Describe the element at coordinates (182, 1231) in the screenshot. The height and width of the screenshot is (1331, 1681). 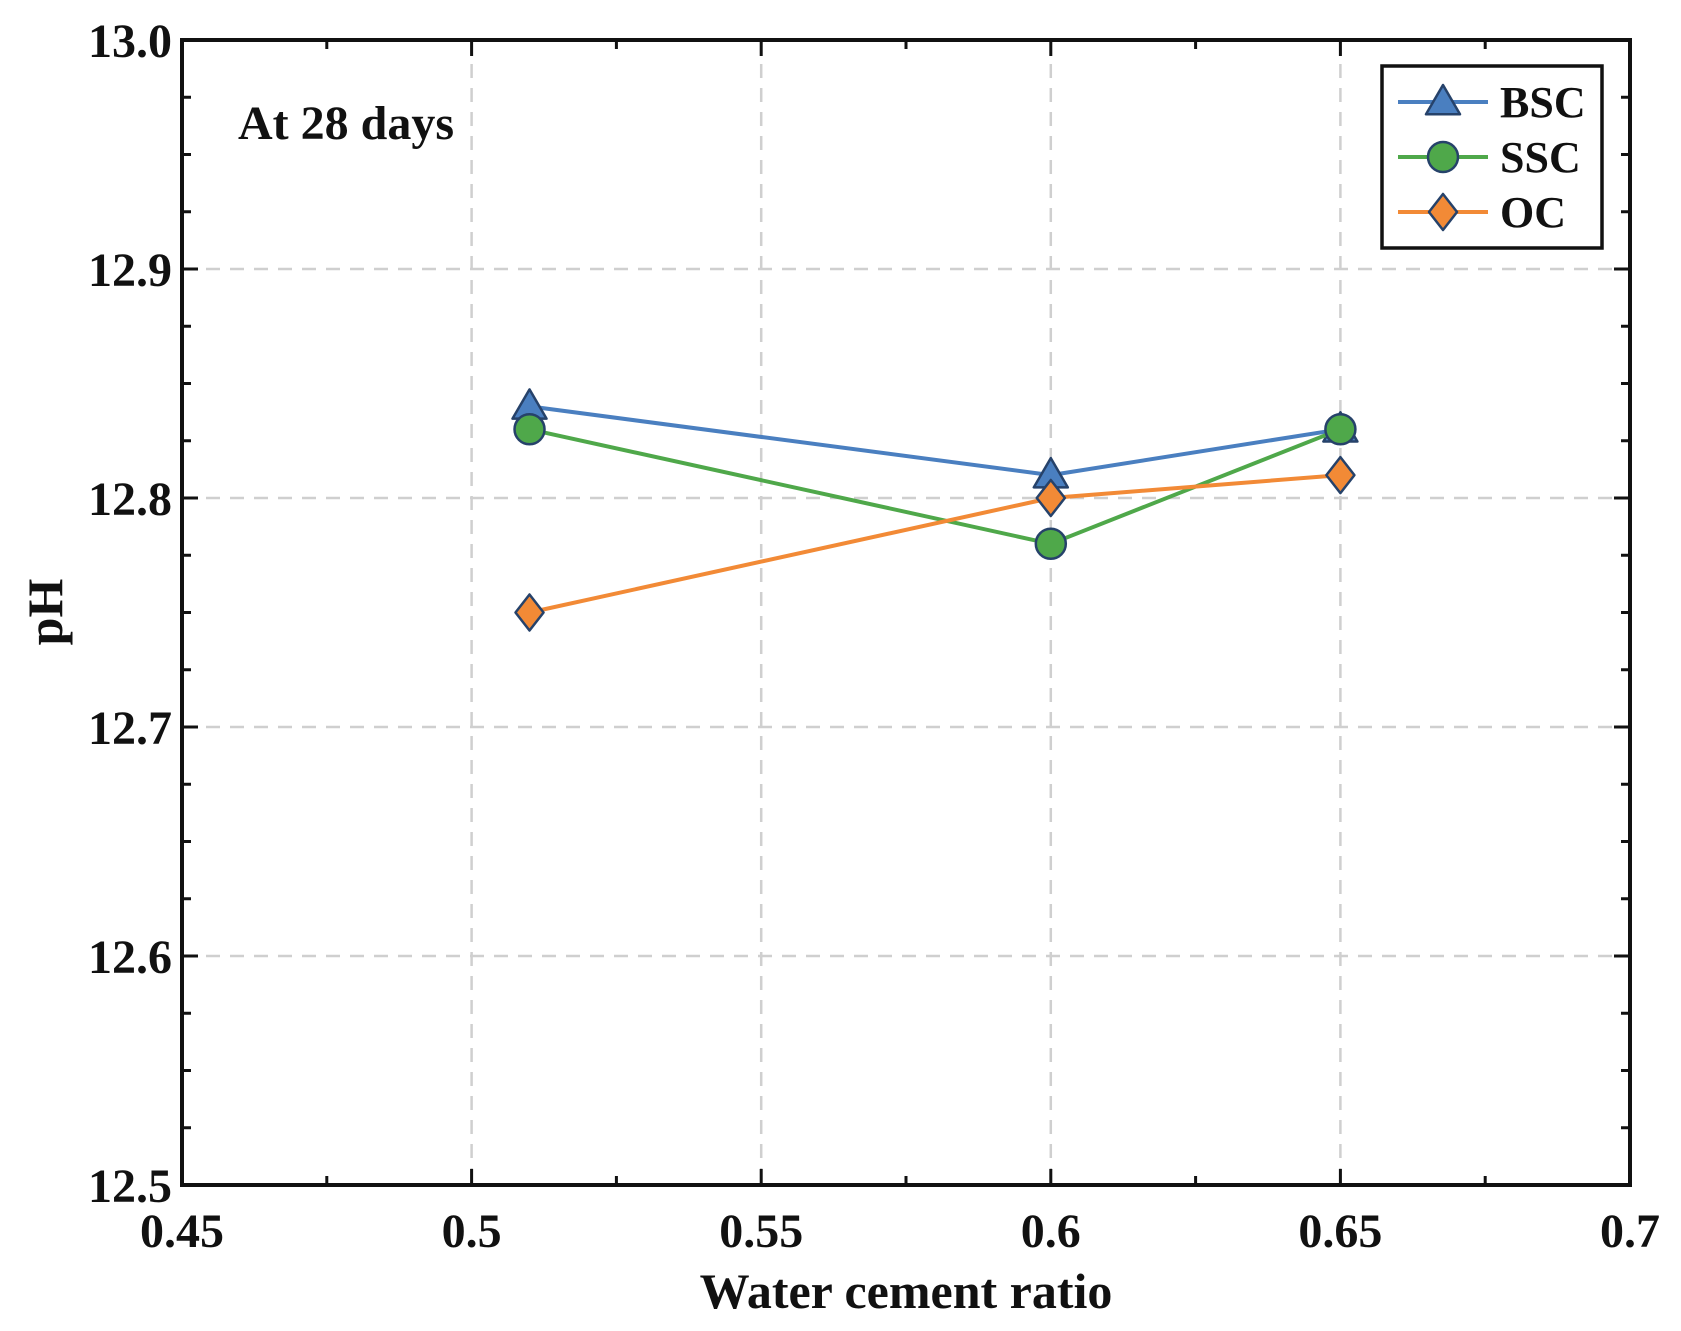
I see `x-tick-label: 0.45` at that location.